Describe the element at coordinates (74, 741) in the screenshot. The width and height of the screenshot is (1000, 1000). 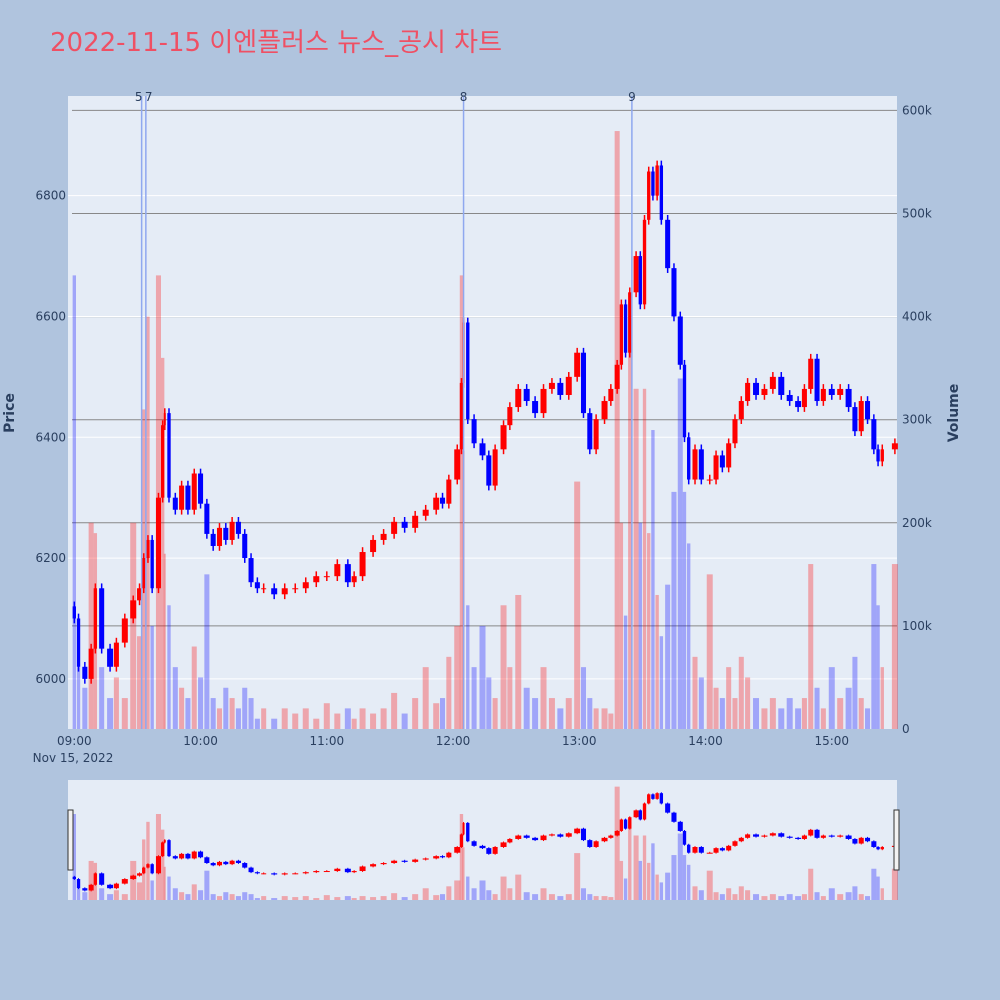
I see `x-tick-label: 09:00` at that location.